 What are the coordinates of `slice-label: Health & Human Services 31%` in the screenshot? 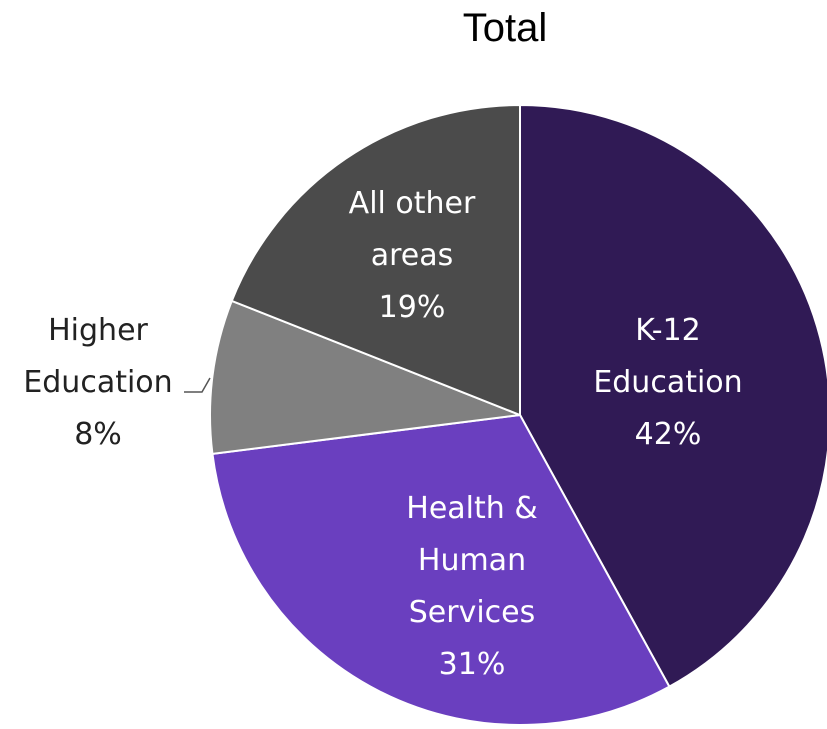 It's located at (472, 587).